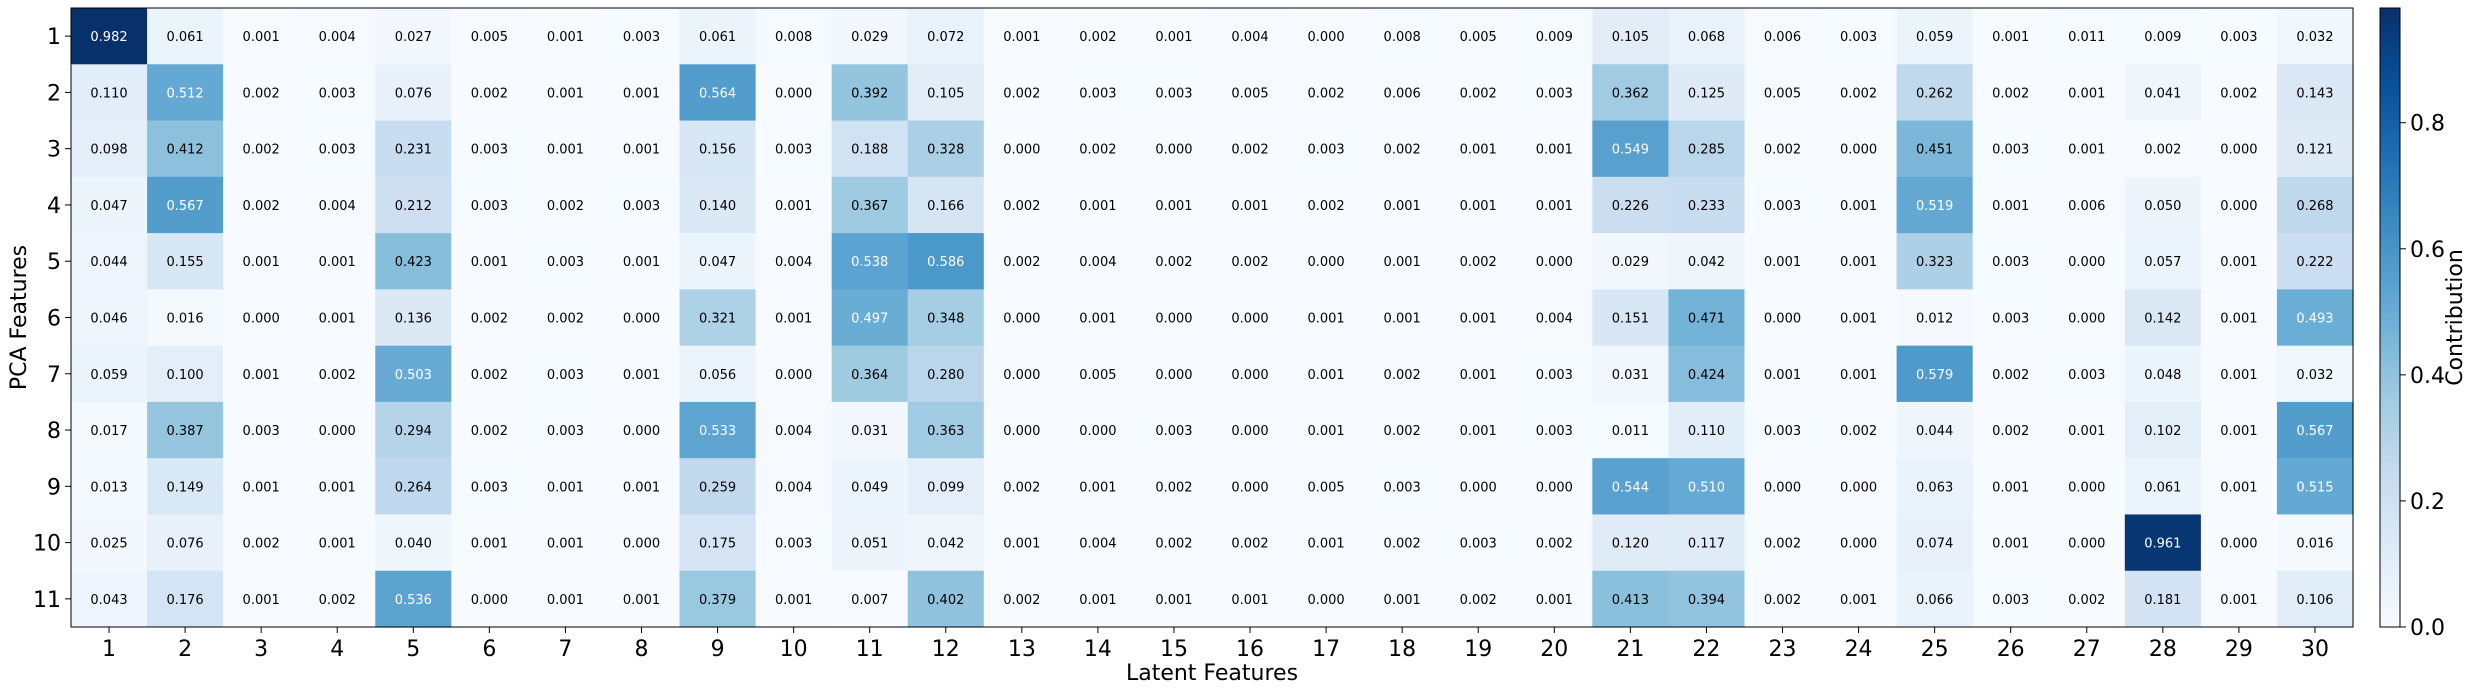  I want to click on cell-value-label: 0.412, so click(184, 150).